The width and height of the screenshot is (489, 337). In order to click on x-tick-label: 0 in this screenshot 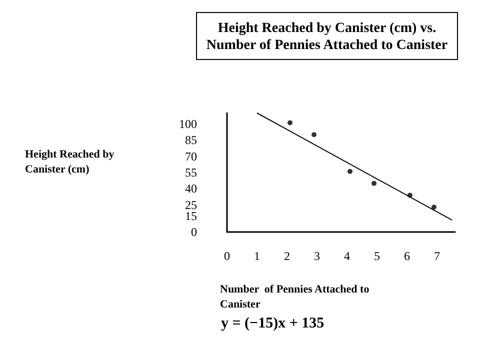, I will do `click(227, 256)`.